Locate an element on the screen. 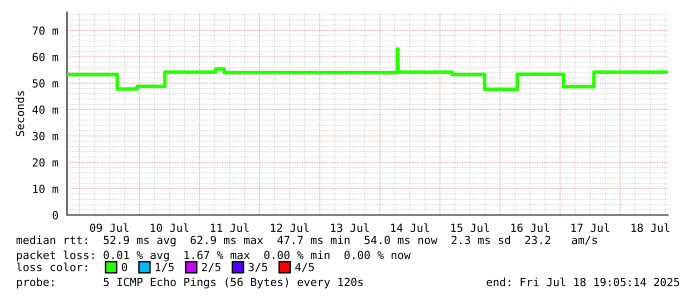  legend-label: 1/5 is located at coordinates (165, 267).